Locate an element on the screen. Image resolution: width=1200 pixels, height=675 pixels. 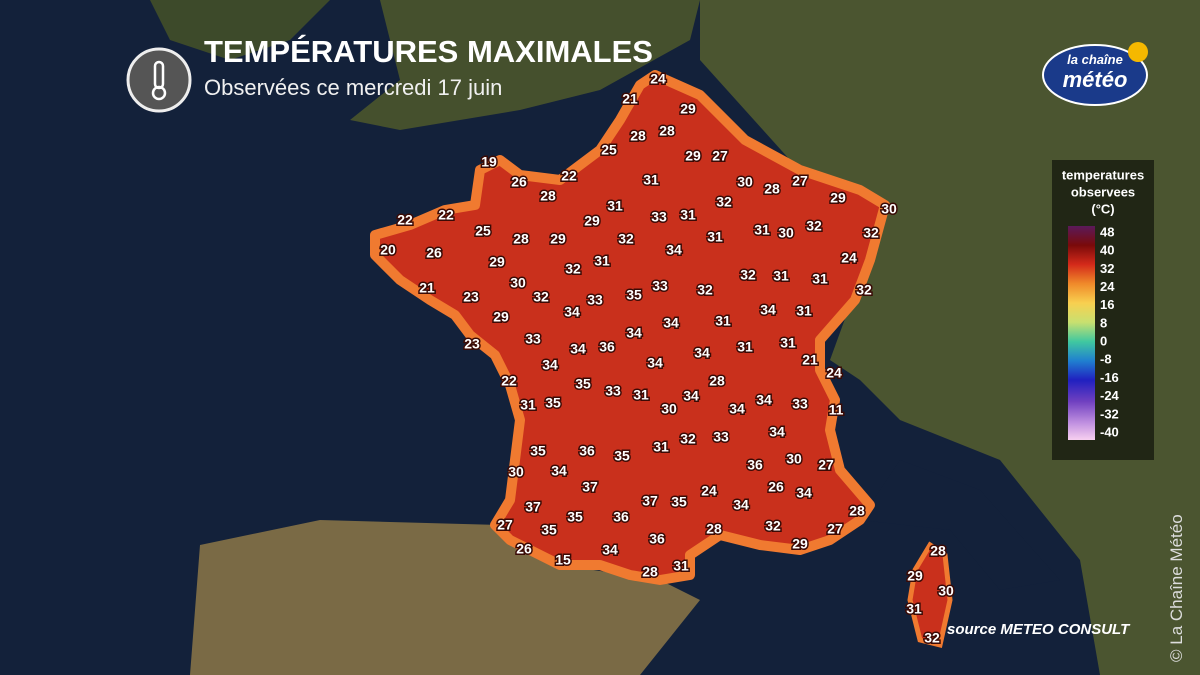
station-value: 27 is located at coordinates (720, 156).